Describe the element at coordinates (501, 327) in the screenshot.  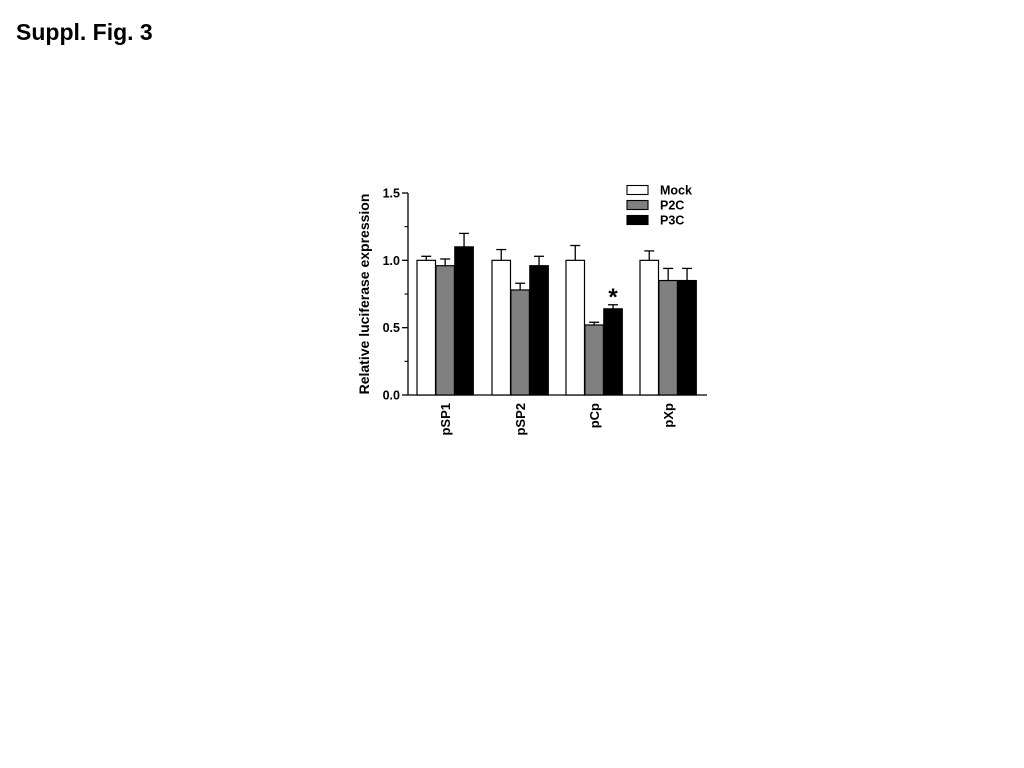
I see `bar-psp2-mock` at that location.